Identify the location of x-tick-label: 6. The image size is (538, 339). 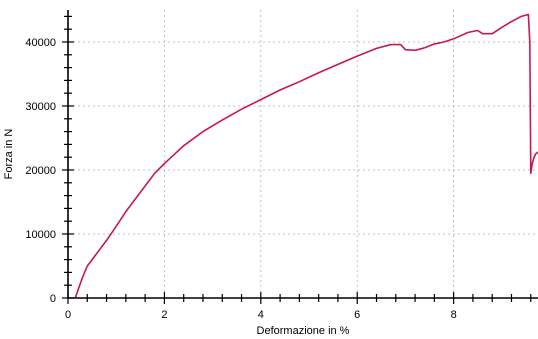
(357, 315).